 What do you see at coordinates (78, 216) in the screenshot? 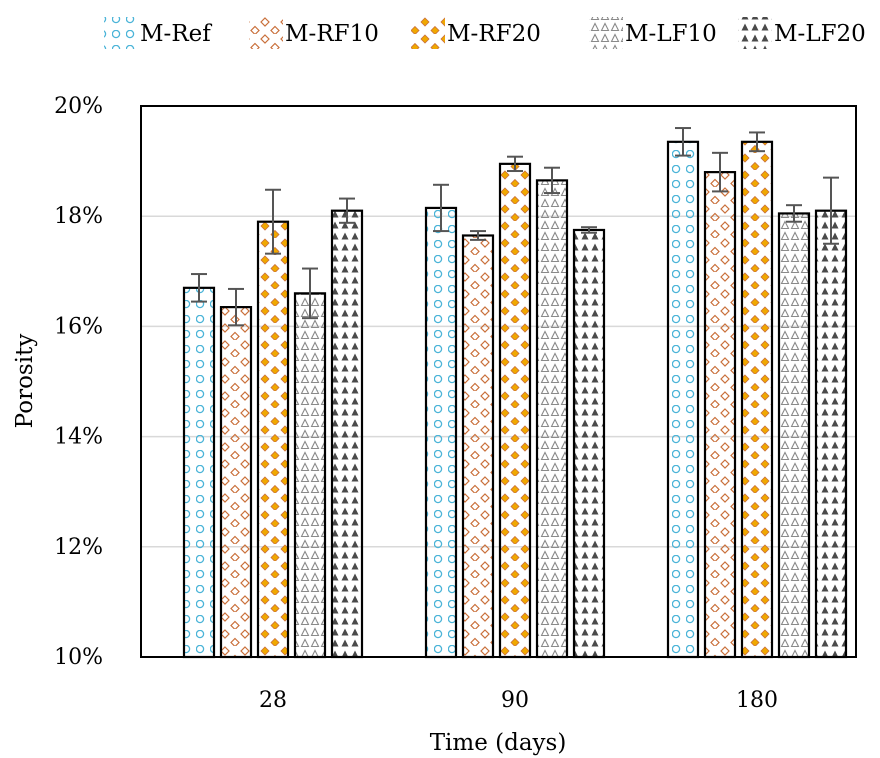
I see `y-tick-label: 18%` at bounding box center [78, 216].